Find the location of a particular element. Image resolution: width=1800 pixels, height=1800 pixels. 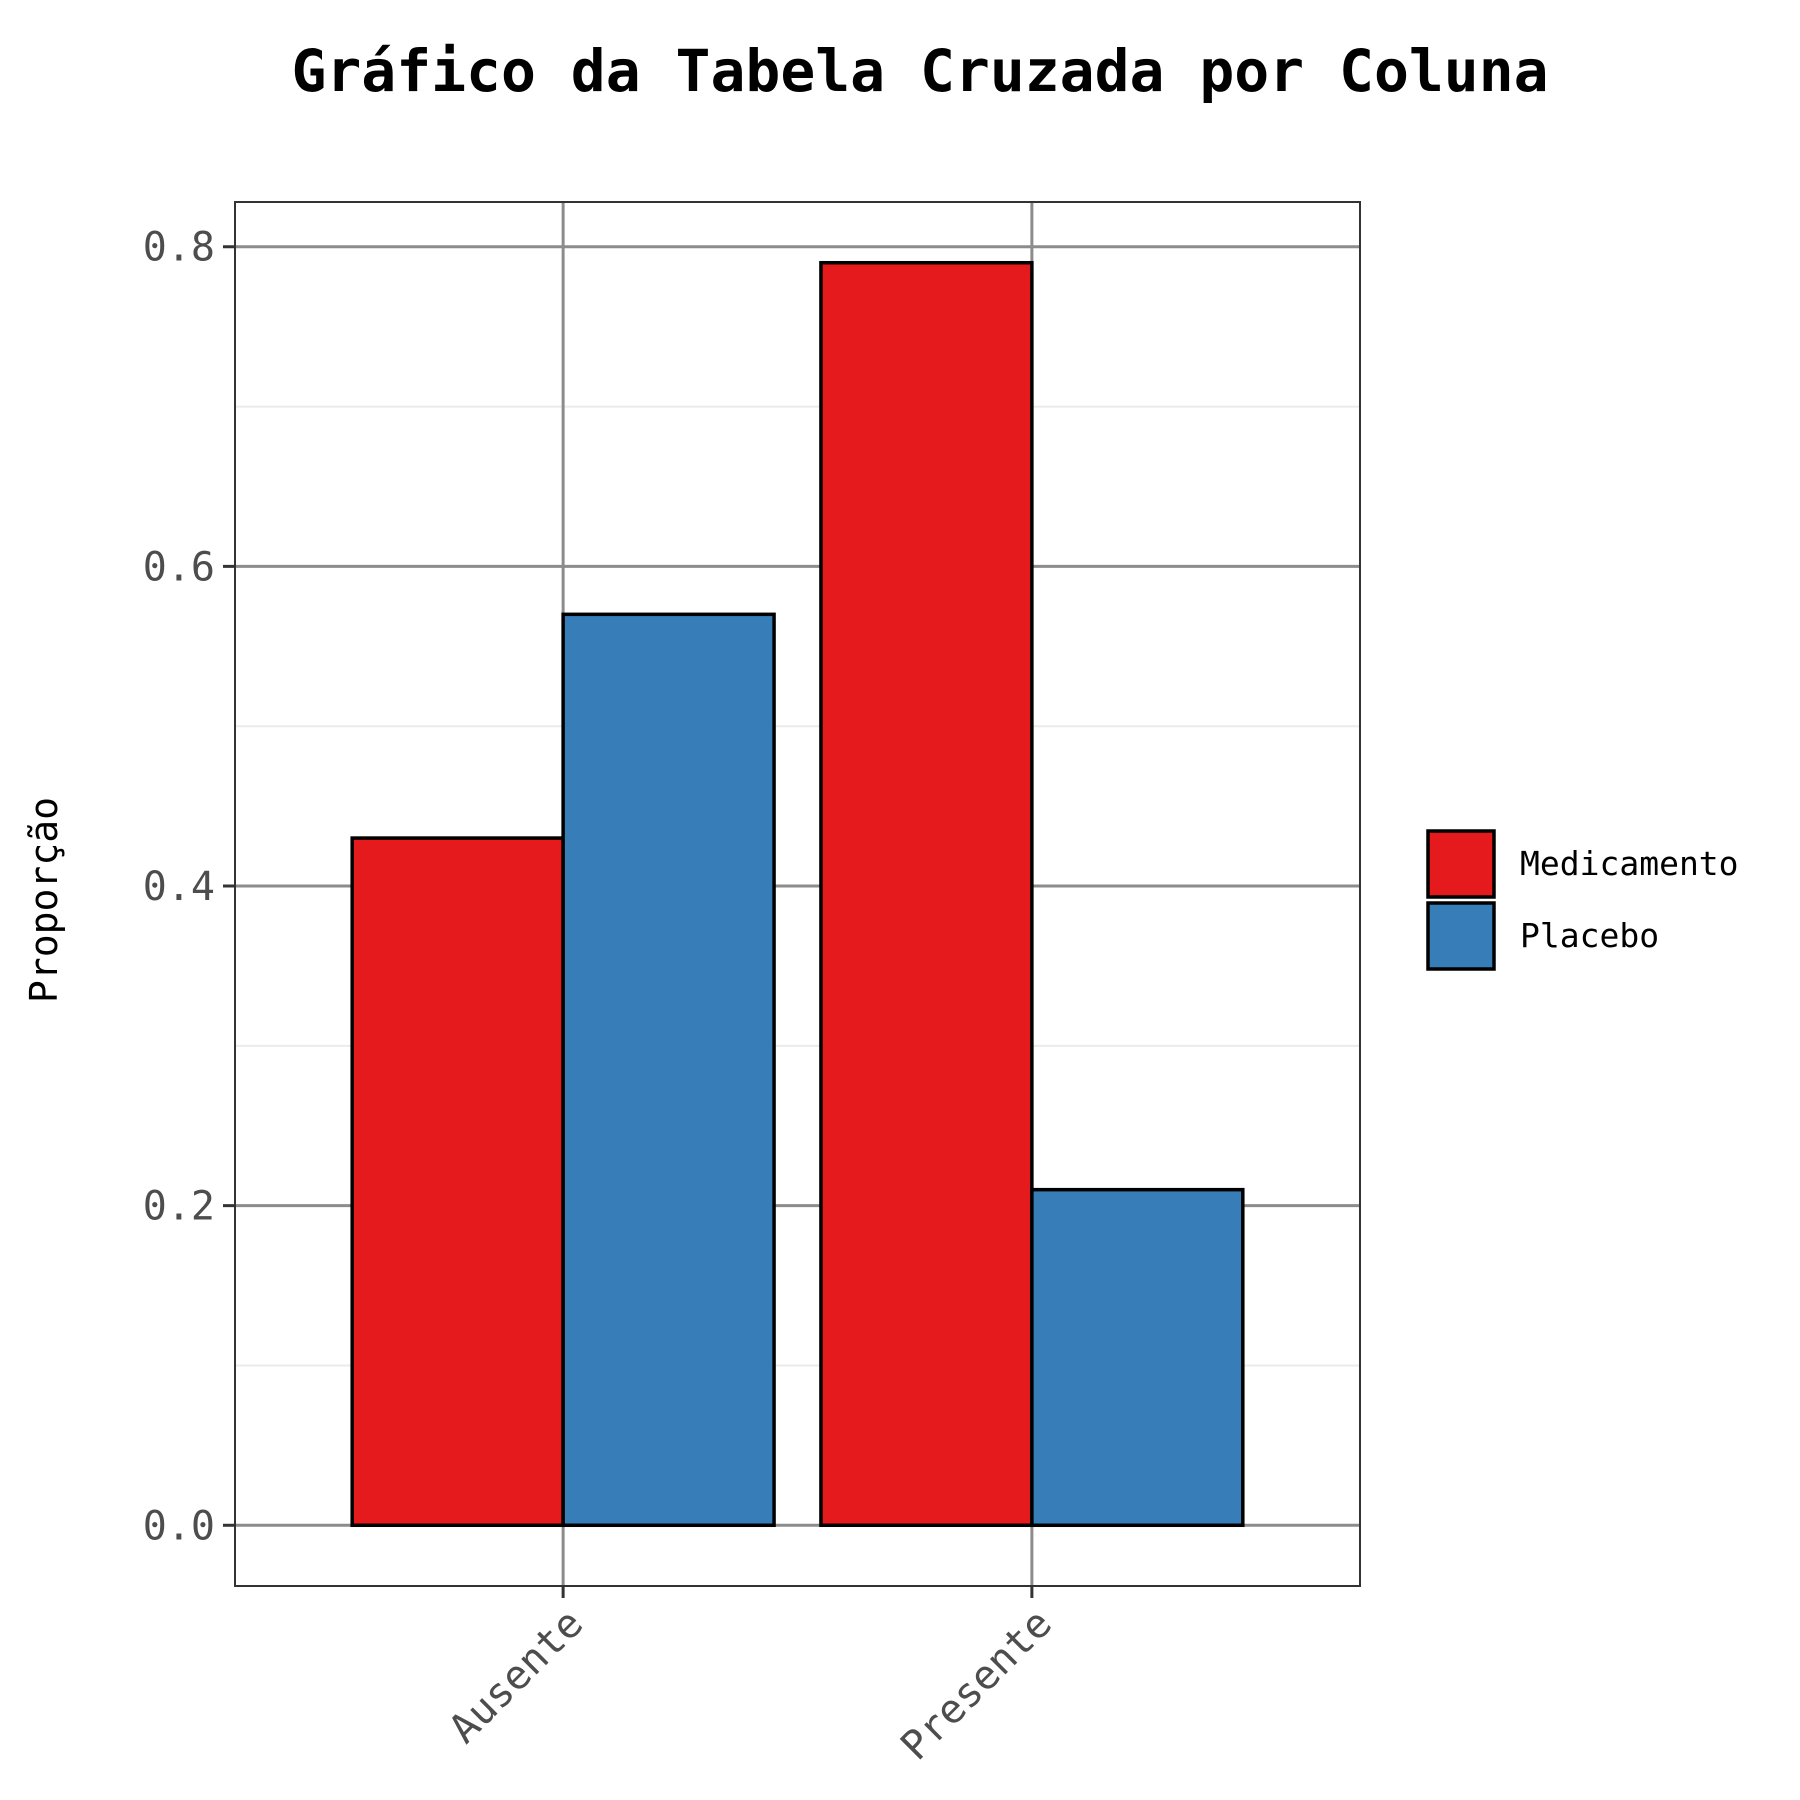

y-axis-title: Proporção is located at coordinates (44, 900).